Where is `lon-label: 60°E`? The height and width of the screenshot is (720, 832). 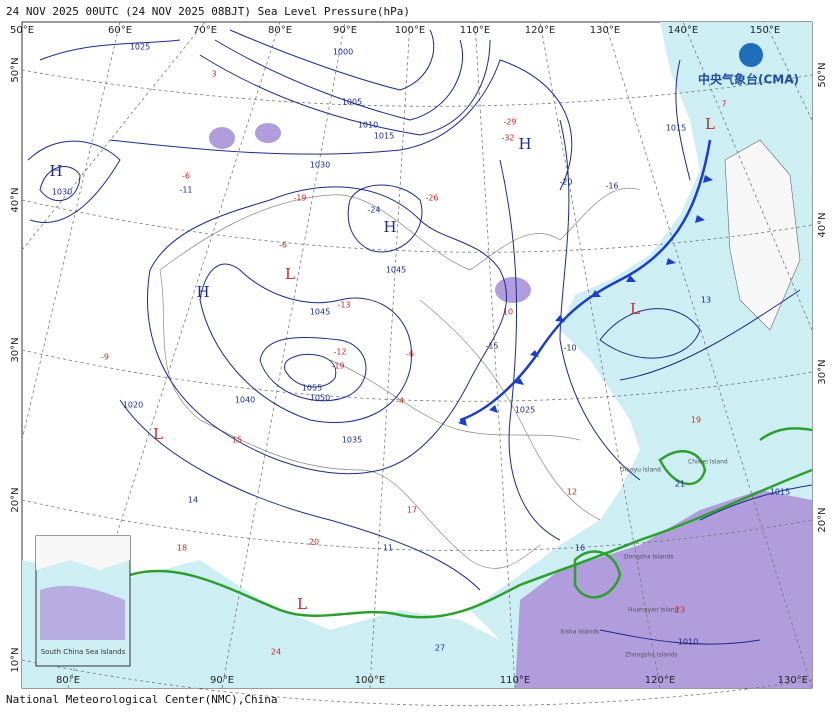
lon-label: 60°E is located at coordinates (120, 30).